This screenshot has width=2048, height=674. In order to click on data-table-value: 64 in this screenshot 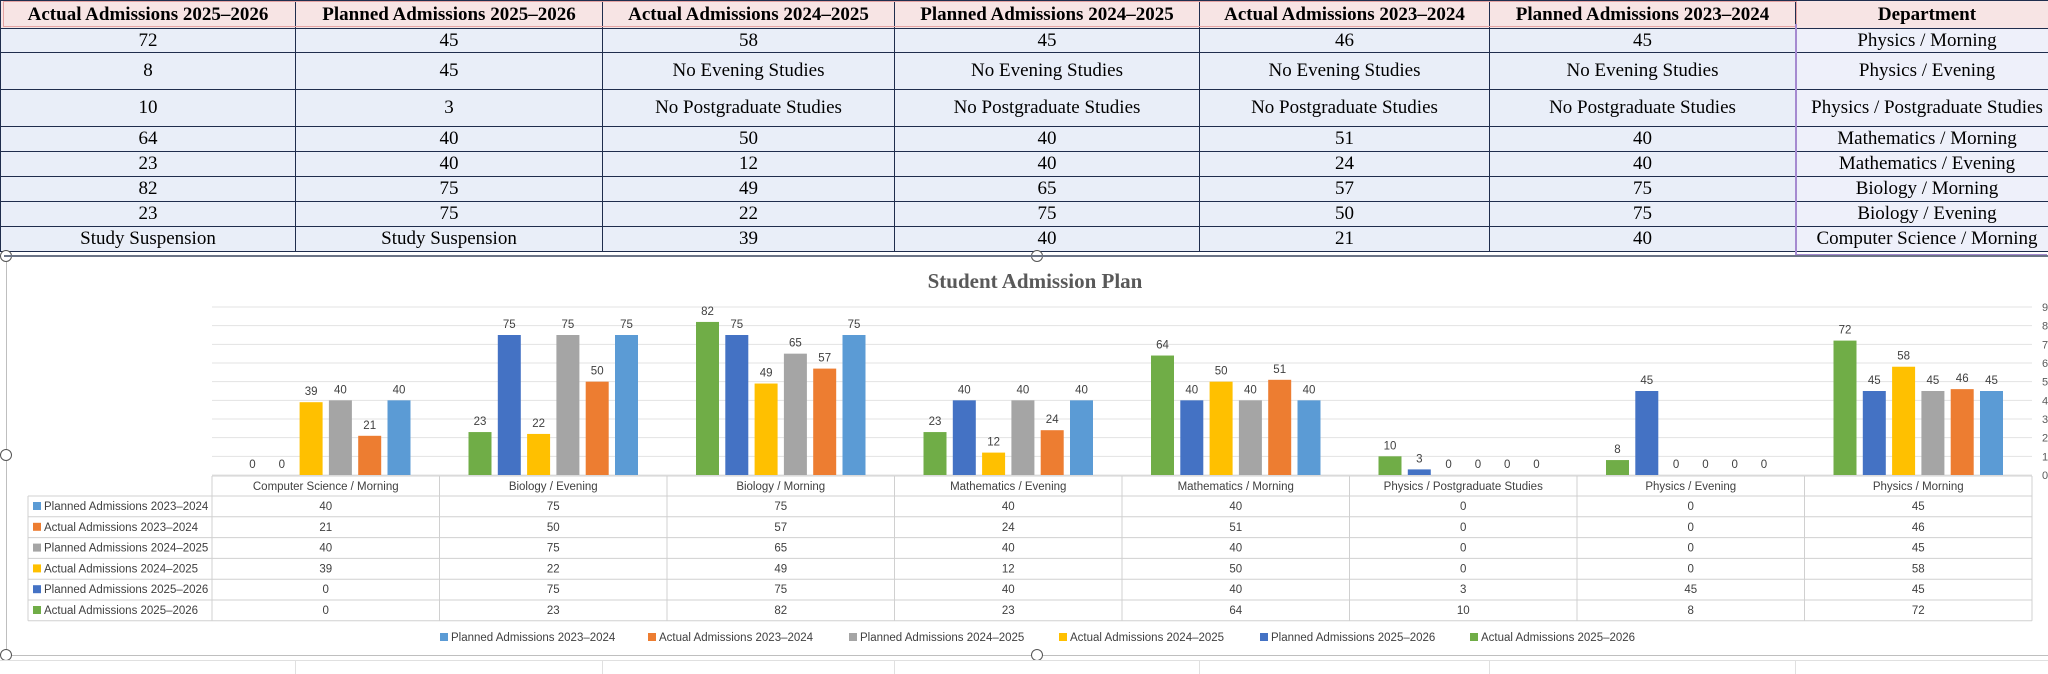, I will do `click(1235, 611)`.